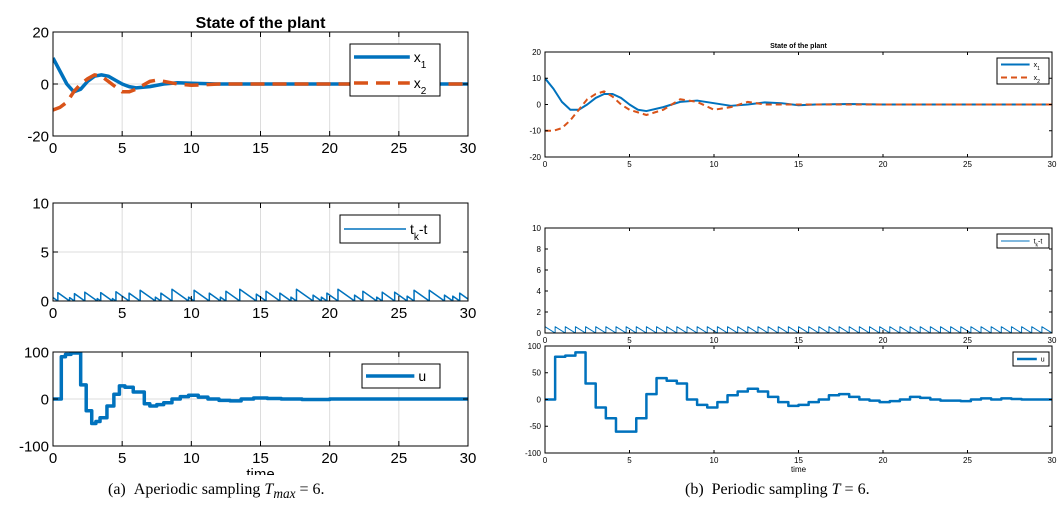  What do you see at coordinates (836, 489) in the screenshot?
I see `caption-b-symbol: T` at bounding box center [836, 489].